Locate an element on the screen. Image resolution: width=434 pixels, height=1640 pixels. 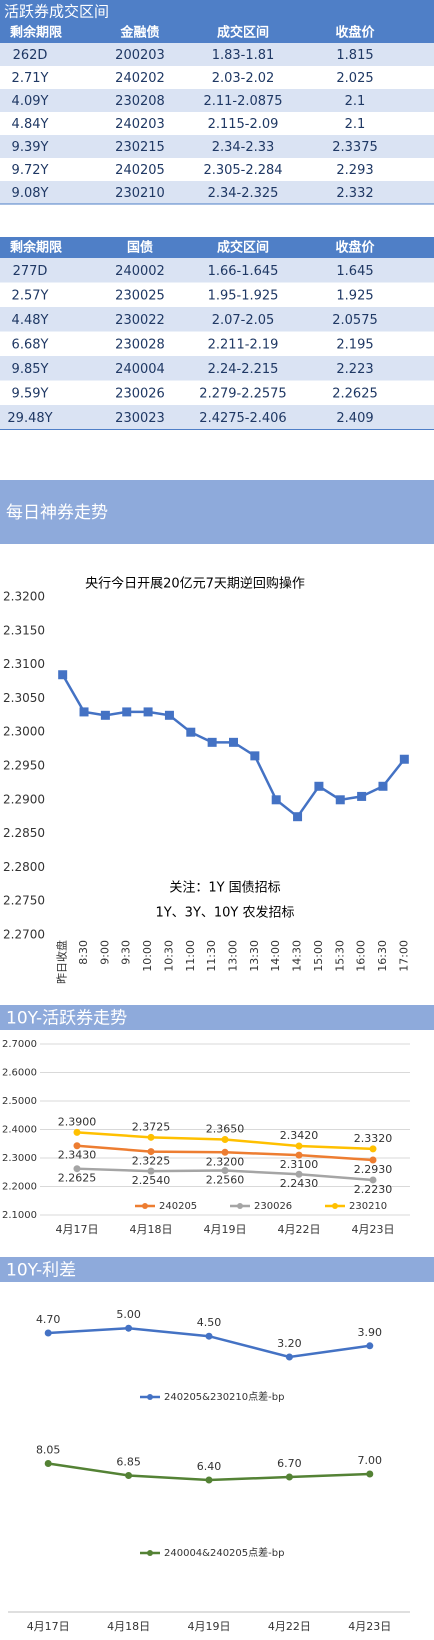
table-cell: 230028 is located at coordinates (140, 344).